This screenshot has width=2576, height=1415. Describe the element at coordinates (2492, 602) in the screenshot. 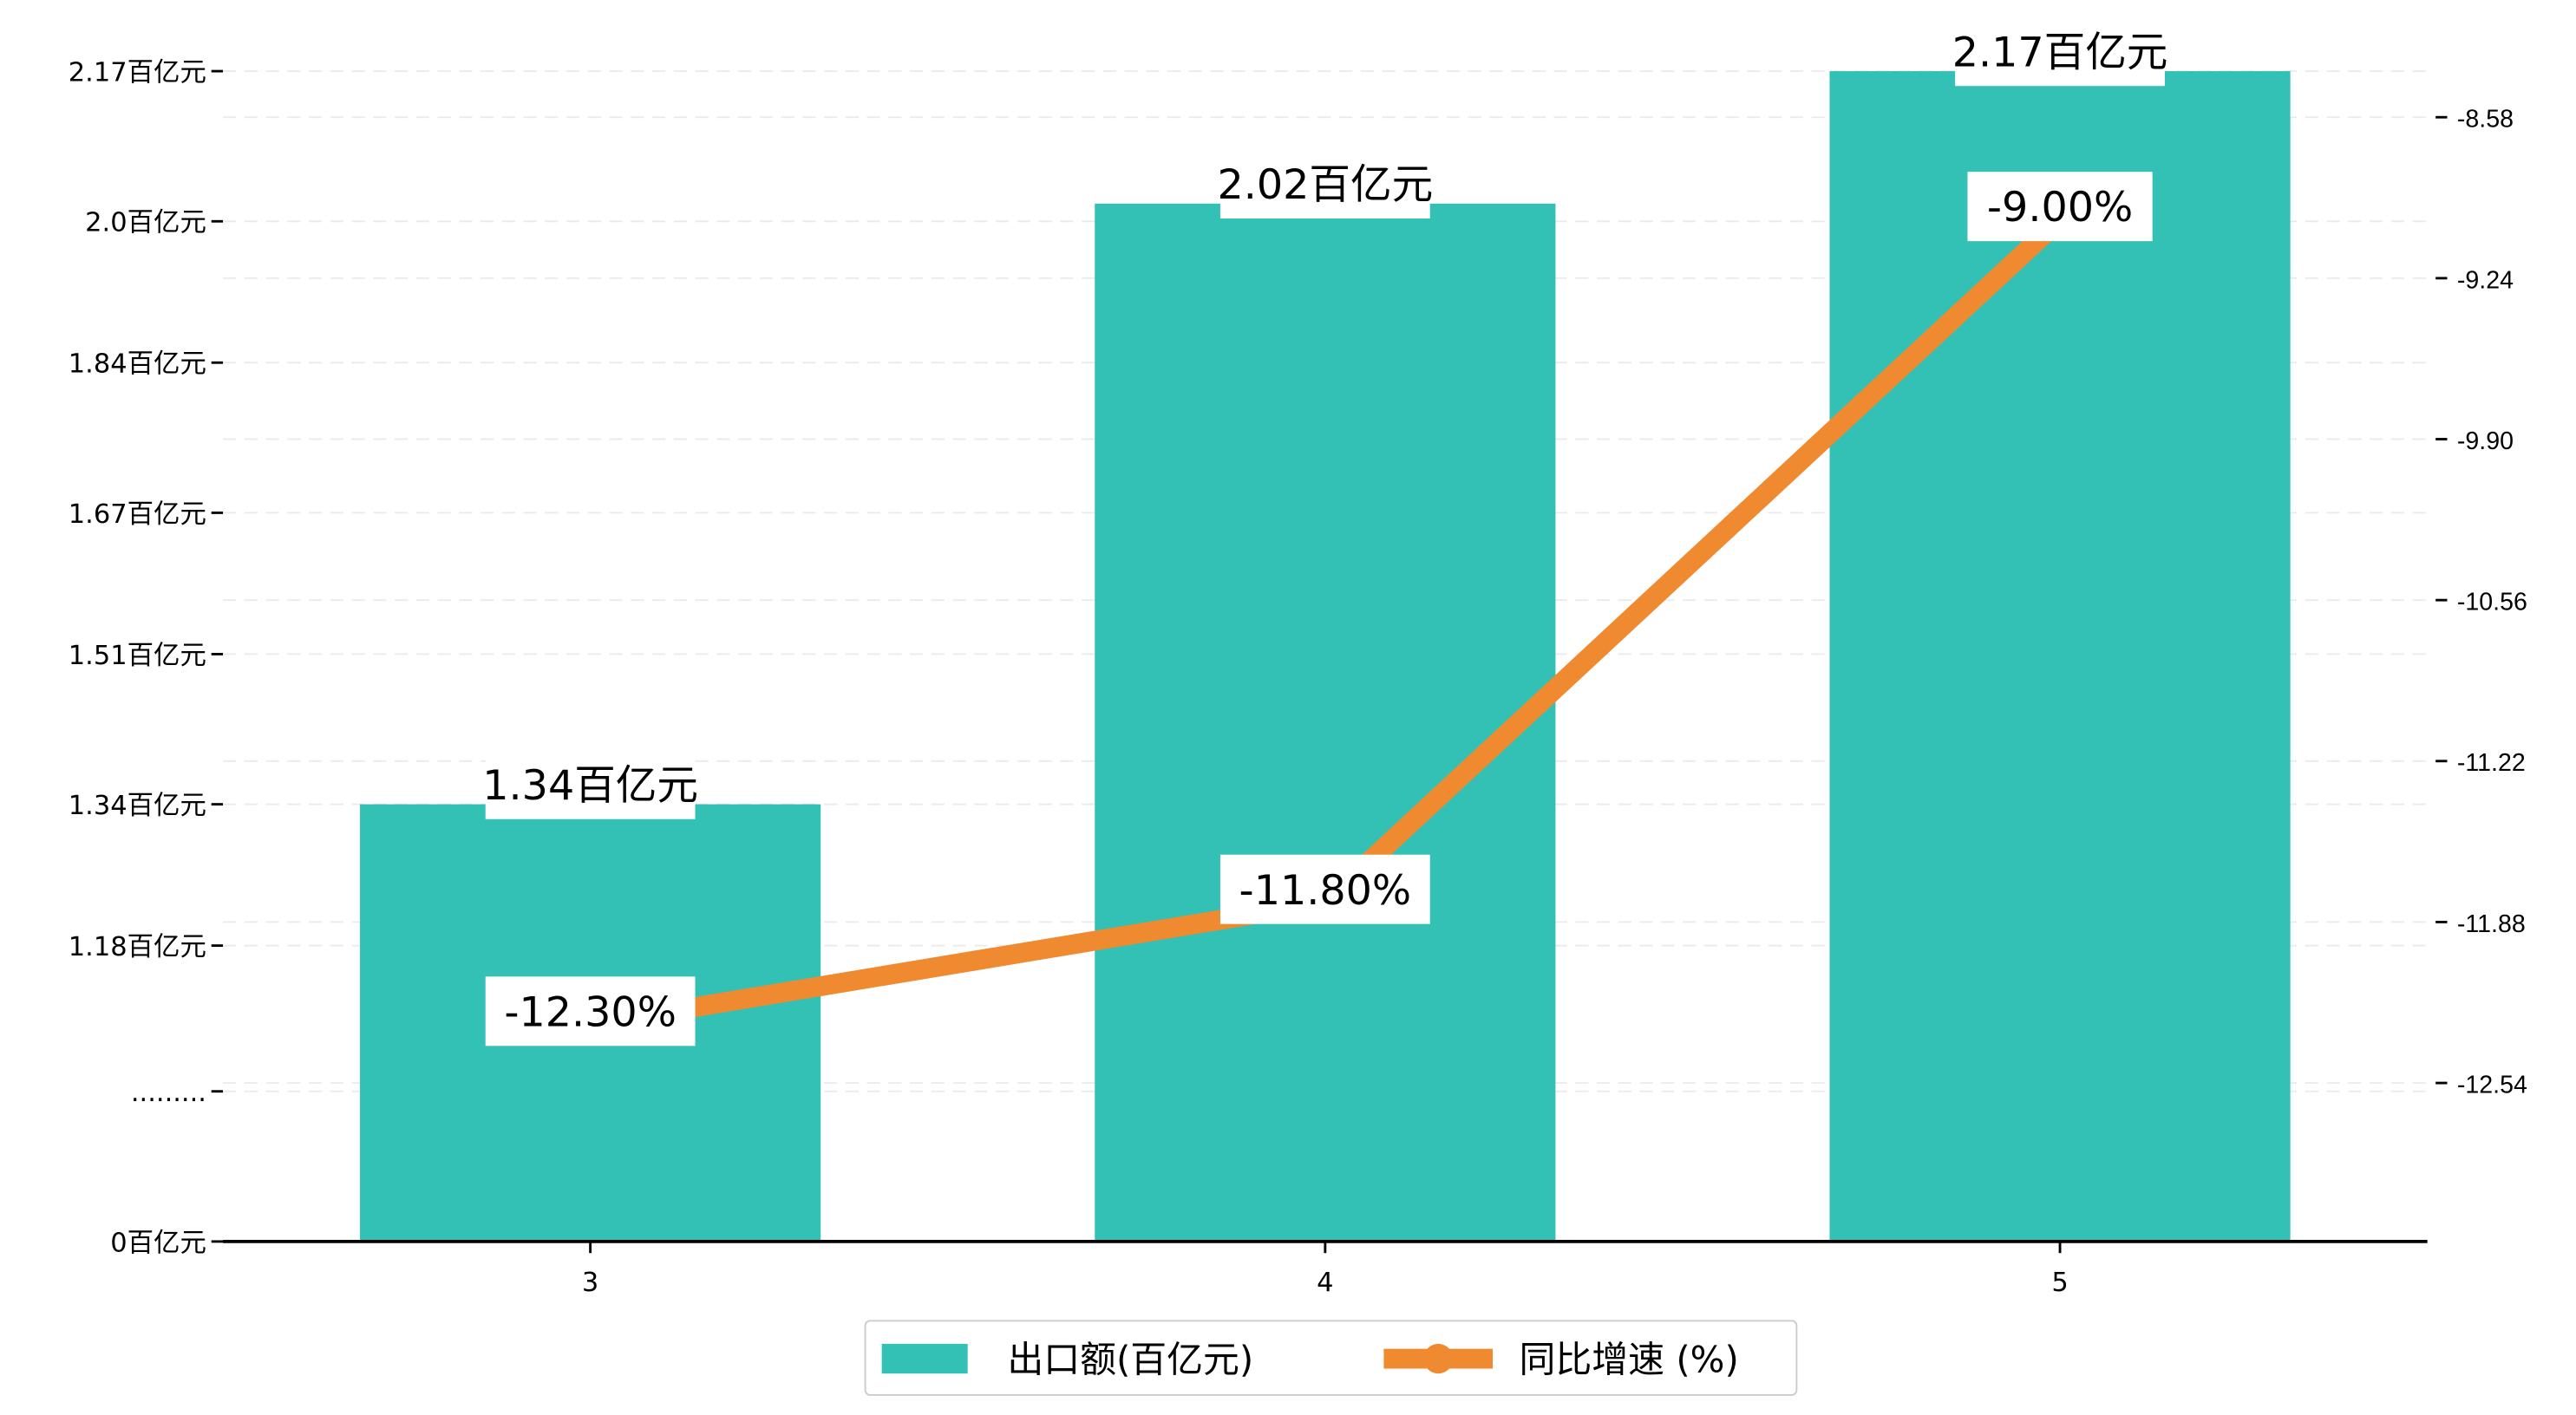

I see `right-tick-label: -10.56` at that location.